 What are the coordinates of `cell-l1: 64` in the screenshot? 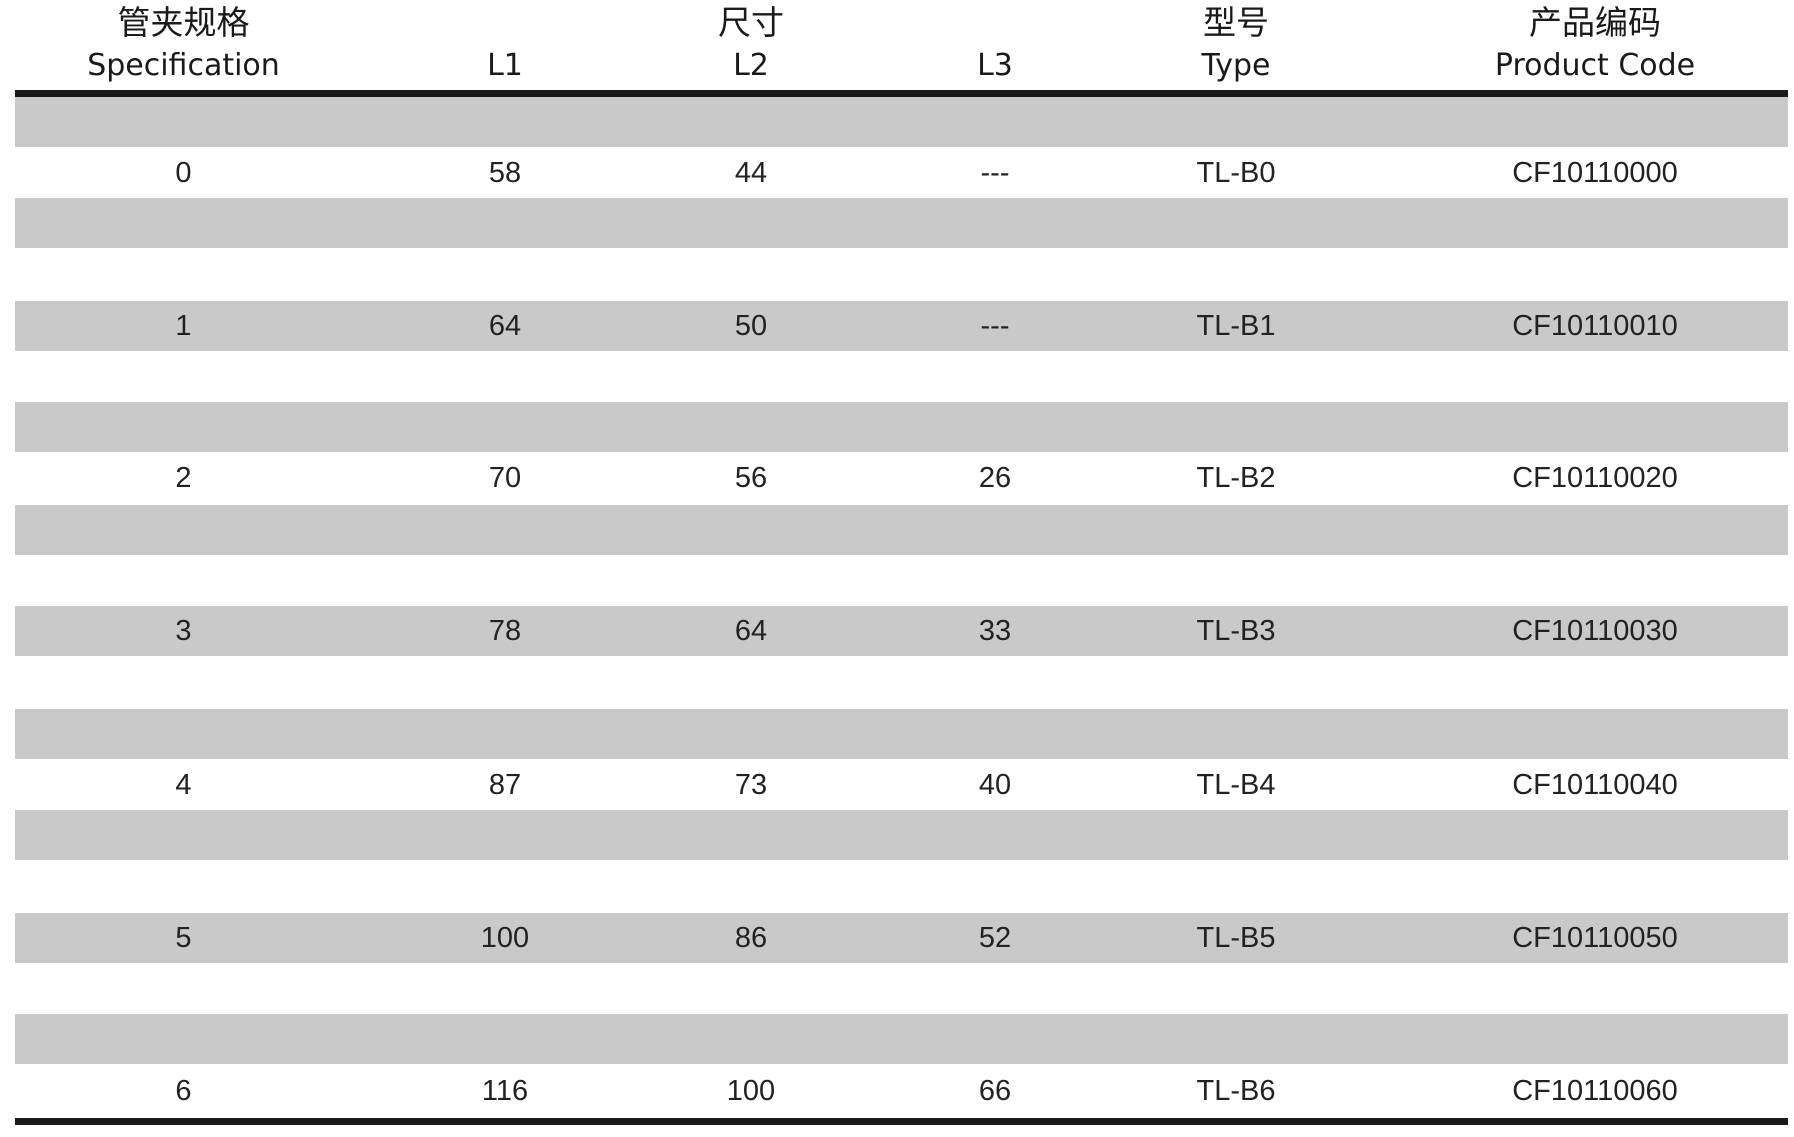 It's located at (505, 326).